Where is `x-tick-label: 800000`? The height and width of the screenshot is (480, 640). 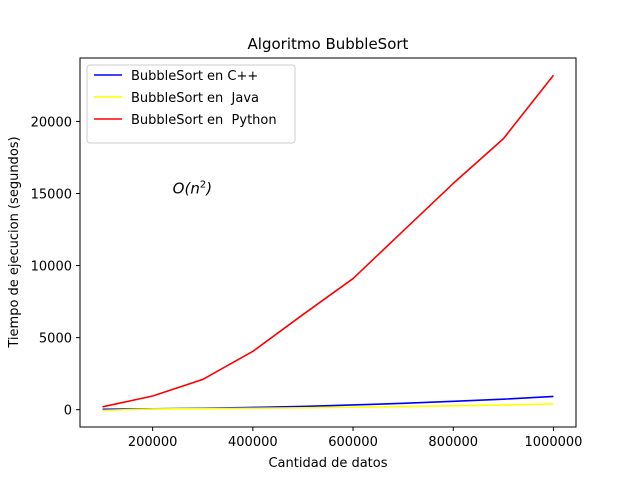
x-tick-label: 800000 is located at coordinates (453, 442).